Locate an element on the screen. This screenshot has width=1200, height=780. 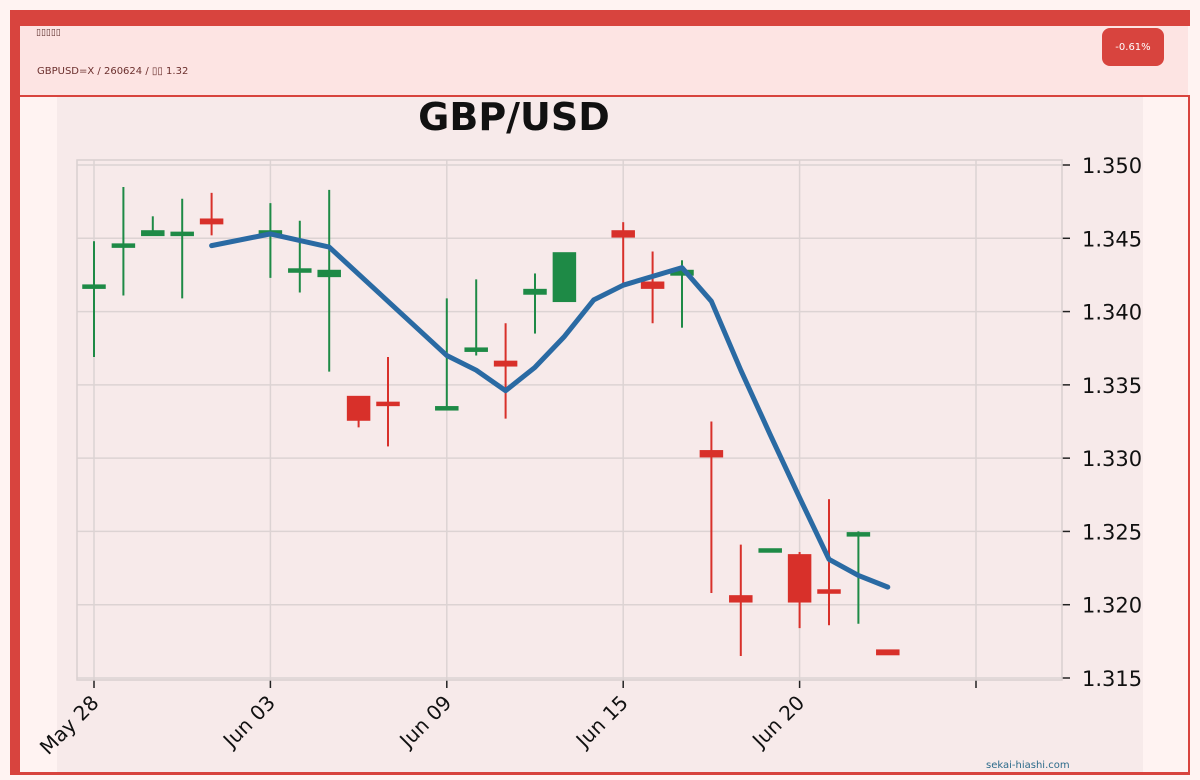
y-tick-label: 1.350 is located at coordinates (1112, 166).